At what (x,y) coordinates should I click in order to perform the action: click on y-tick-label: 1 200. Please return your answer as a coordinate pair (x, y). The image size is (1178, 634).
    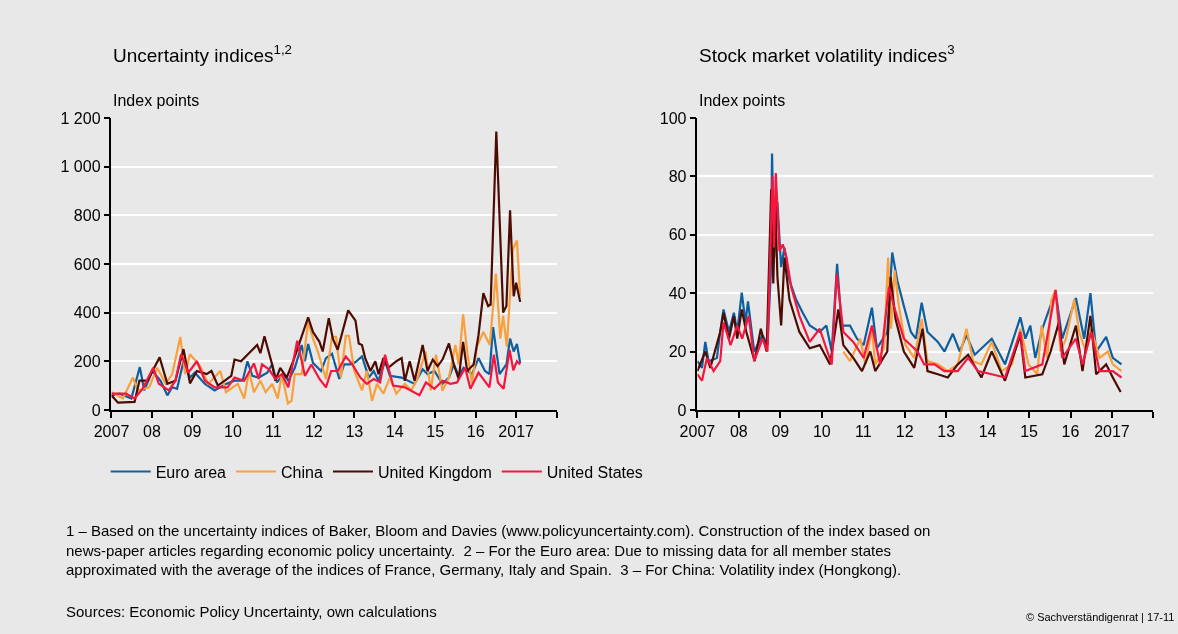
    Looking at the image, I should click on (80, 118).